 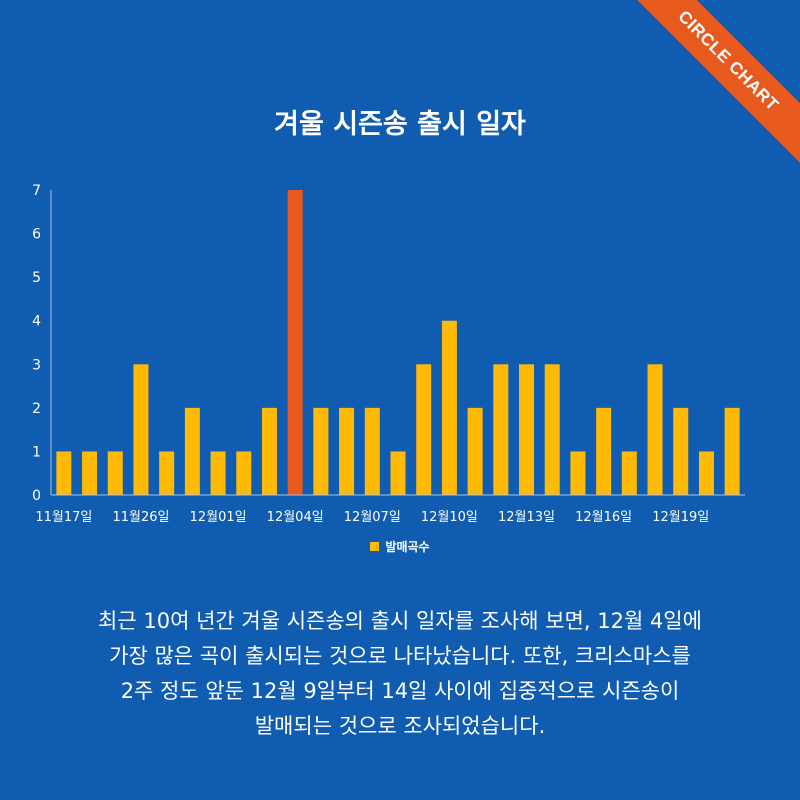 What do you see at coordinates (36, 365) in the screenshot?
I see `y-tick-label-3: 3` at bounding box center [36, 365].